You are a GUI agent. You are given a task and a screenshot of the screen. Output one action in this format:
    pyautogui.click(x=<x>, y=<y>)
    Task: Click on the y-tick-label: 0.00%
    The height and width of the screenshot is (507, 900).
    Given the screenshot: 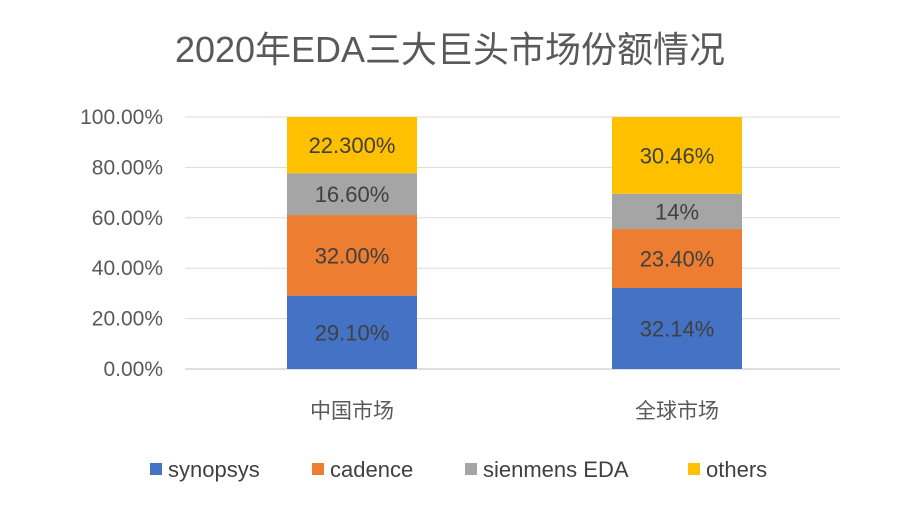 What is the action you would take?
    pyautogui.click(x=133, y=369)
    